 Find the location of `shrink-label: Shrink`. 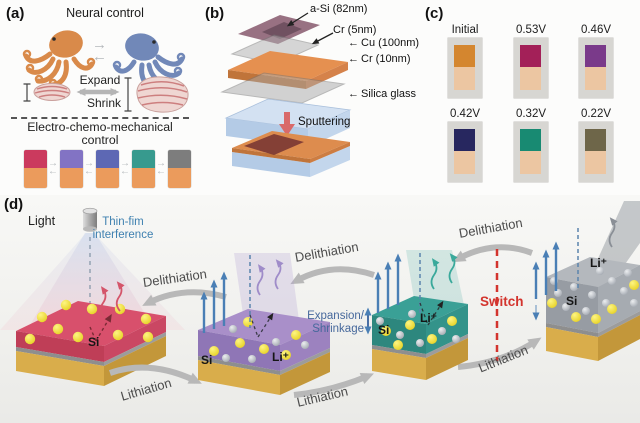

shrink-label: Shrink is located at coordinates (103, 103).